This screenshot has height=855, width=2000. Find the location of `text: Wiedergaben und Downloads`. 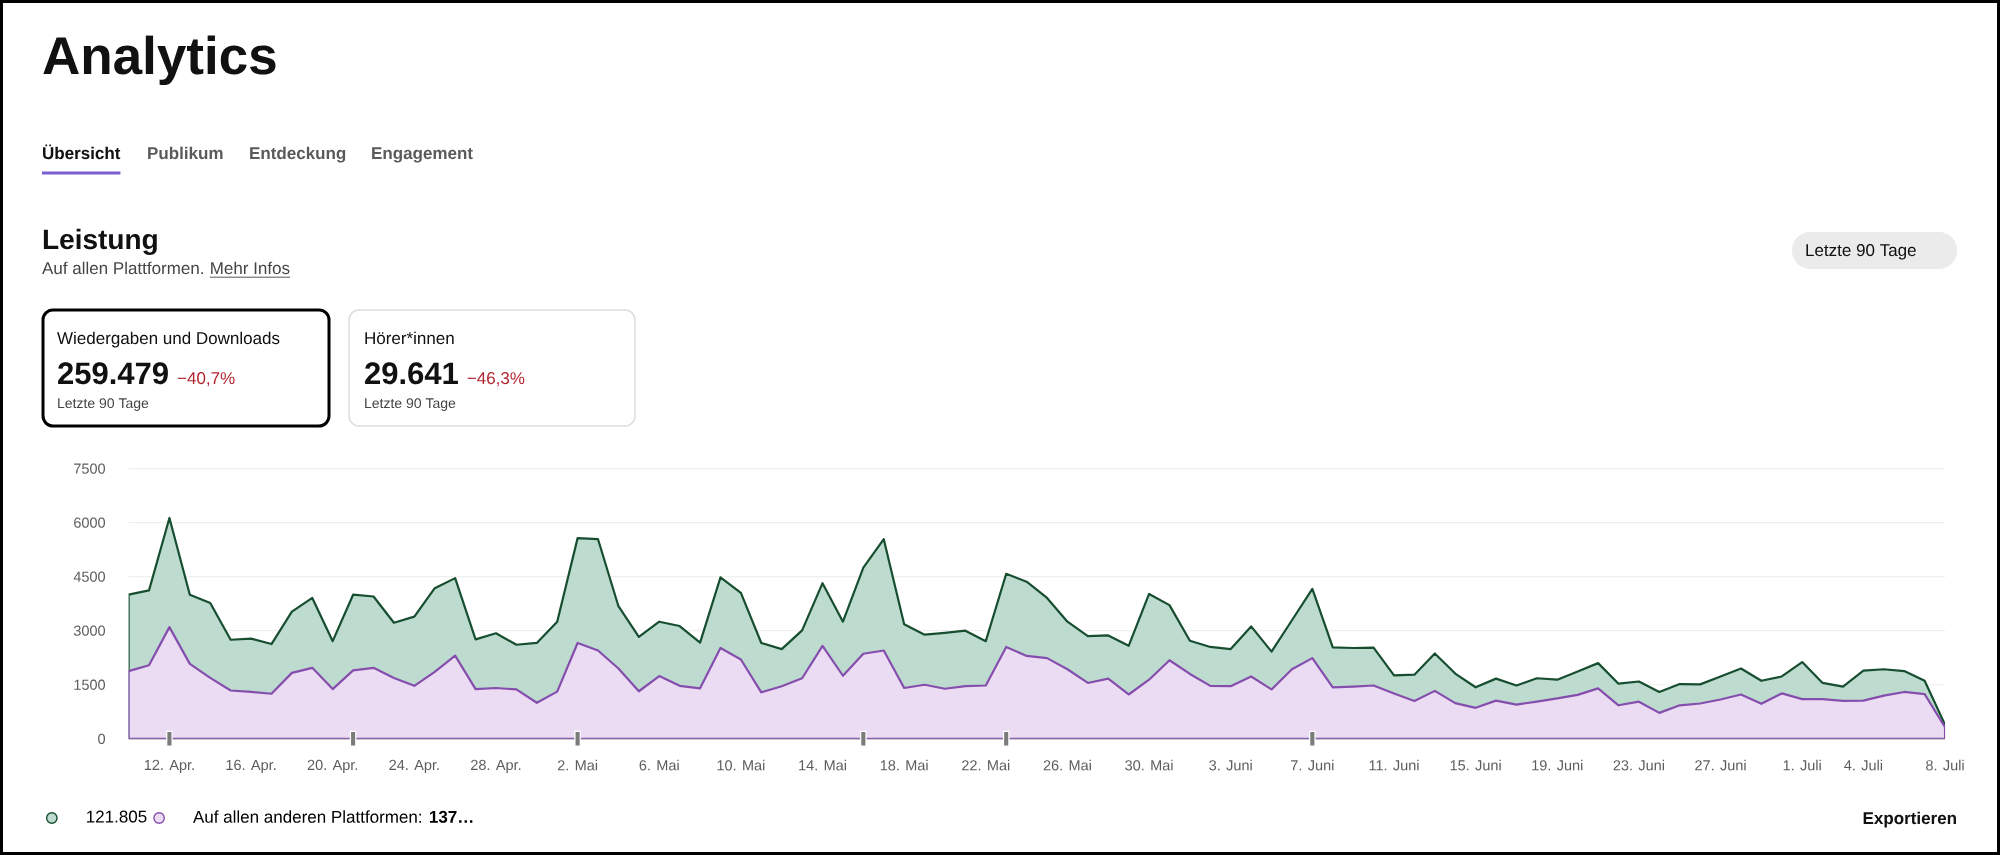

text: Wiedergaben und Downloads is located at coordinates (168, 339).